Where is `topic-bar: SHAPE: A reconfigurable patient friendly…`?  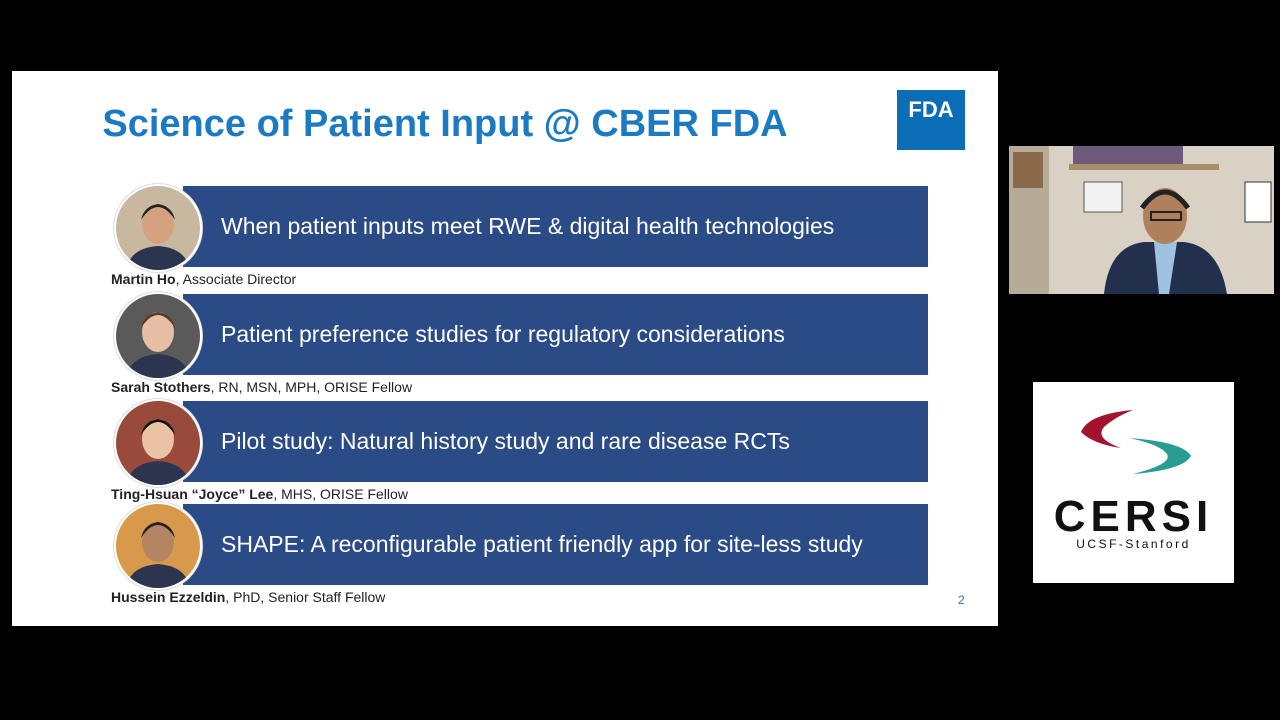
topic-bar: SHAPE: A reconfigurable patient friendly… is located at coordinates (555, 544).